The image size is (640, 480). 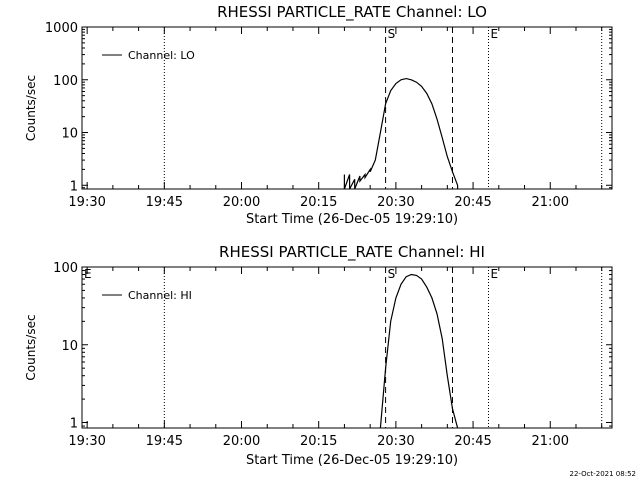 What do you see at coordinates (160, 295) in the screenshot?
I see `legend-label: Channel: HI` at bounding box center [160, 295].